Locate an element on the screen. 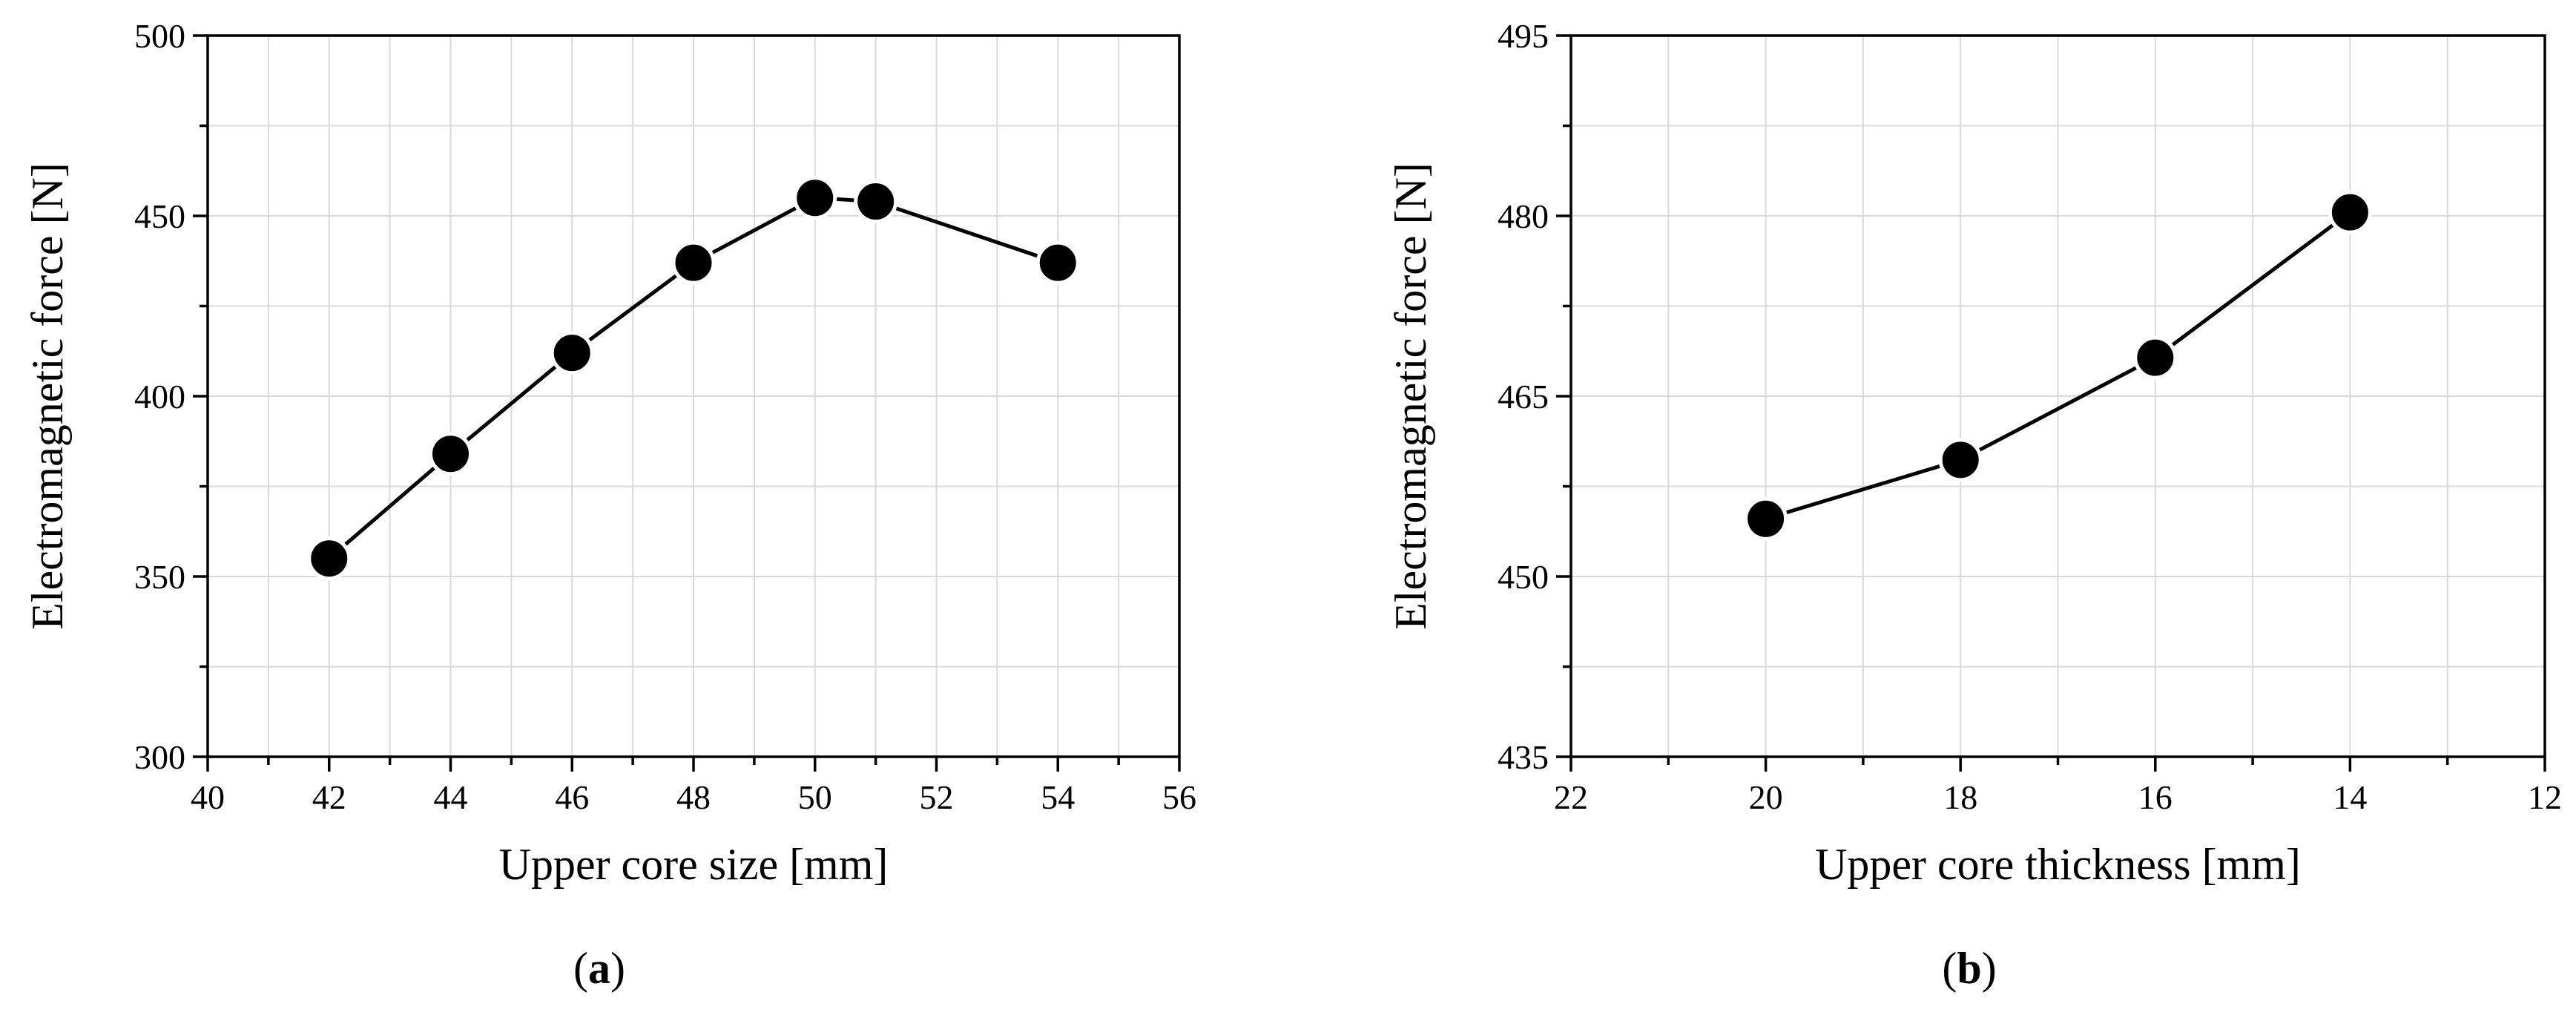 The height and width of the screenshot is (1012, 2576). y-tick-label: 495 is located at coordinates (1523, 36).